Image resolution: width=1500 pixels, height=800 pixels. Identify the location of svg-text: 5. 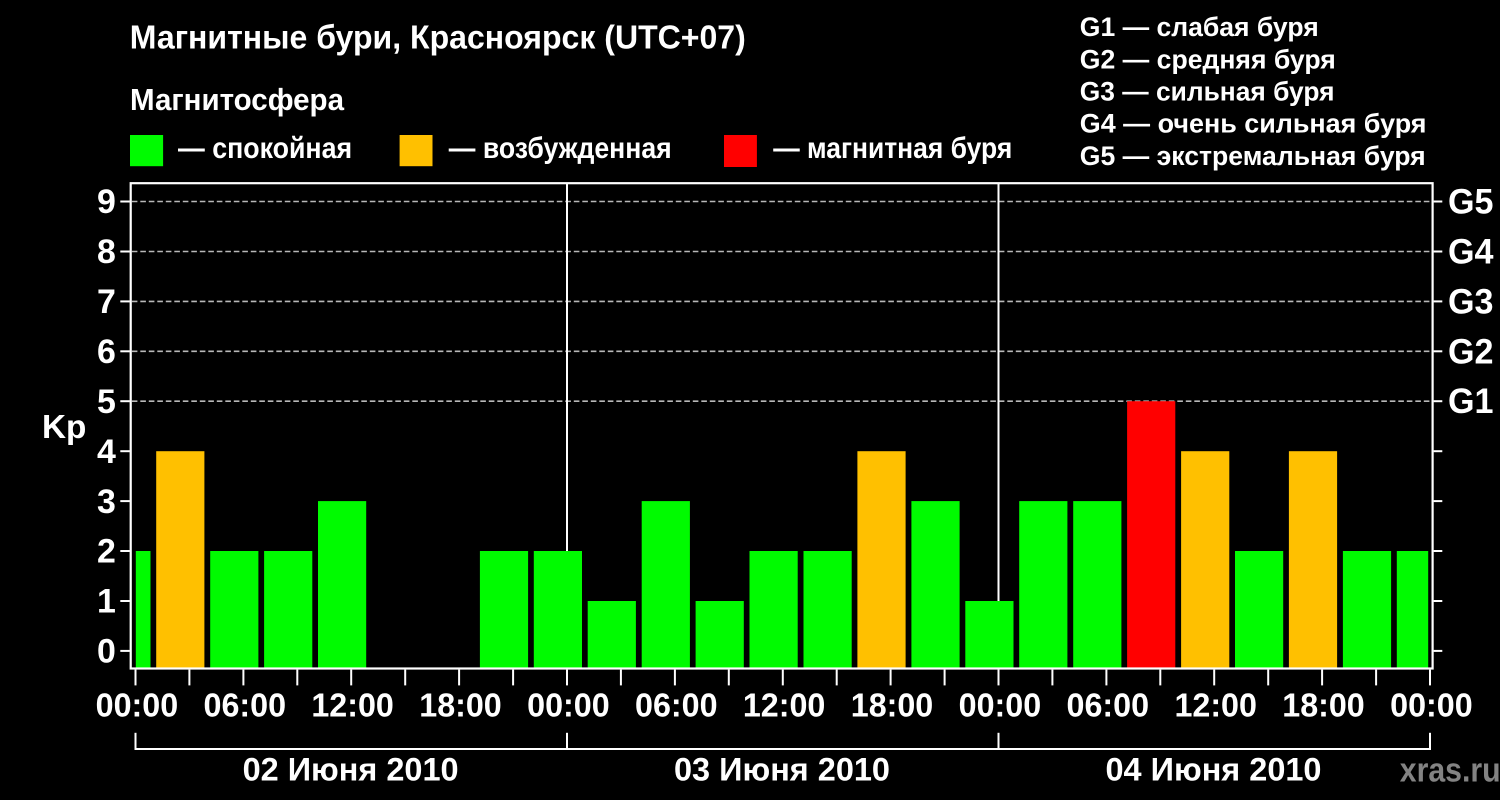
(106, 402).